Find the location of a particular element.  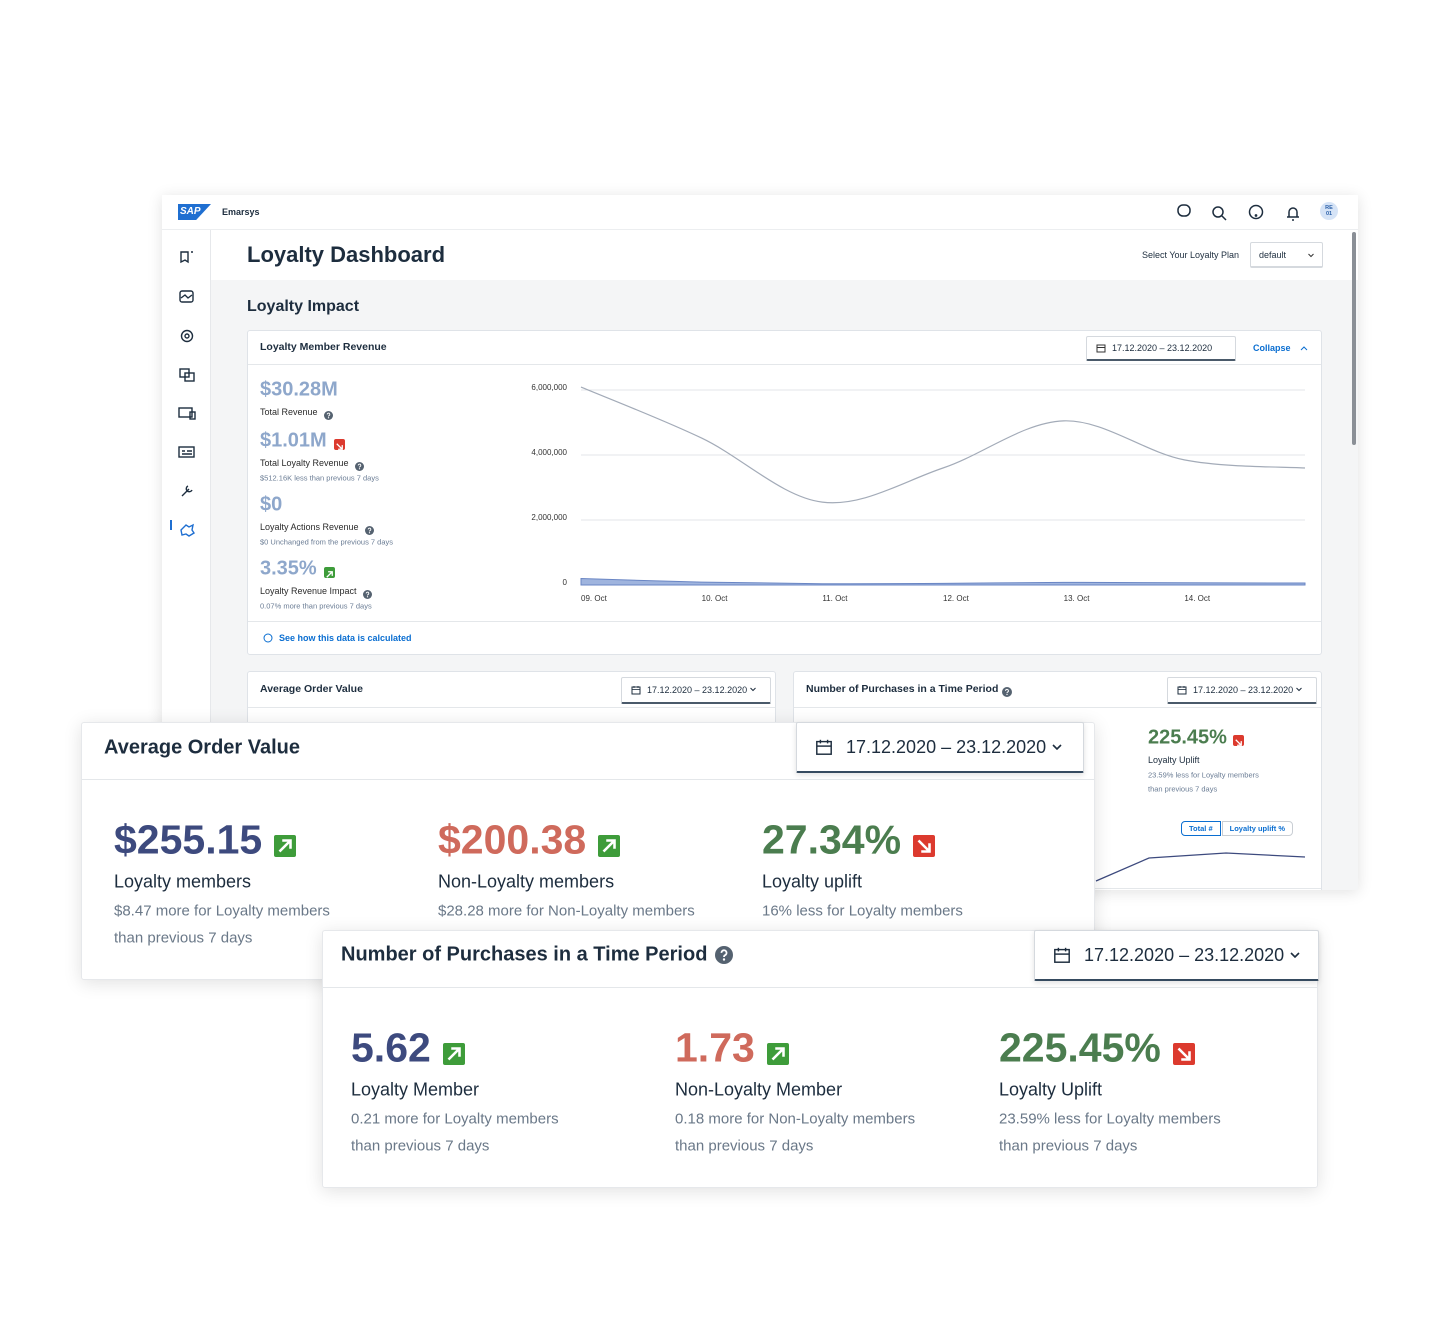

toolbar-icons is located at coordinates (1238, 212).